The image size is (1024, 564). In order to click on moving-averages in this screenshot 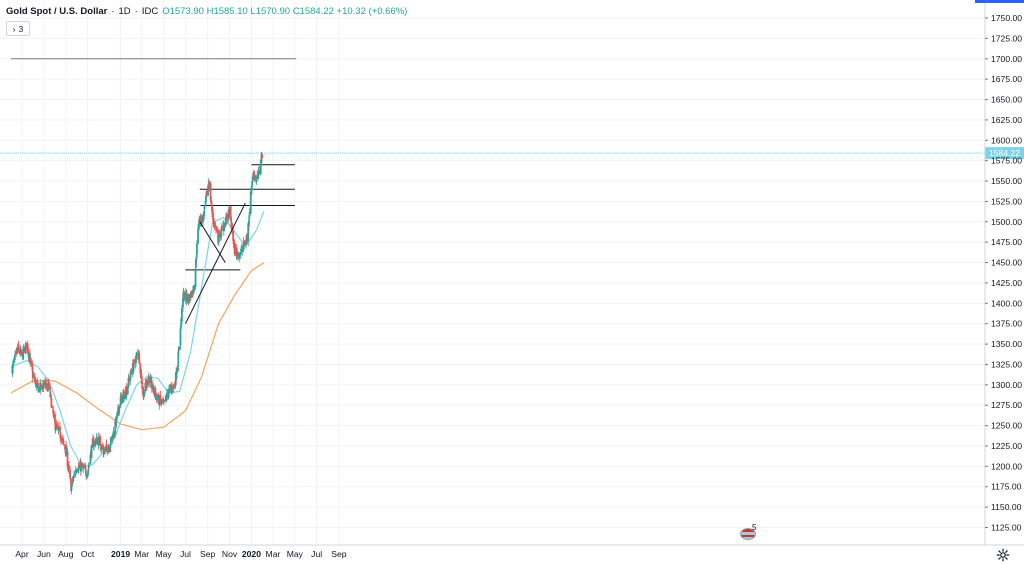, I will do `click(137, 339)`.